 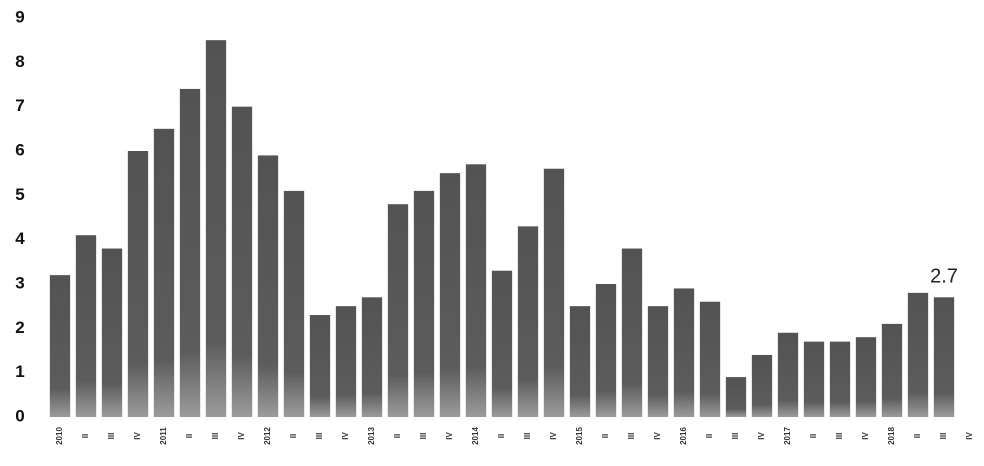 What do you see at coordinates (19, 282) in the screenshot?
I see `y-tick-label: 3` at bounding box center [19, 282].